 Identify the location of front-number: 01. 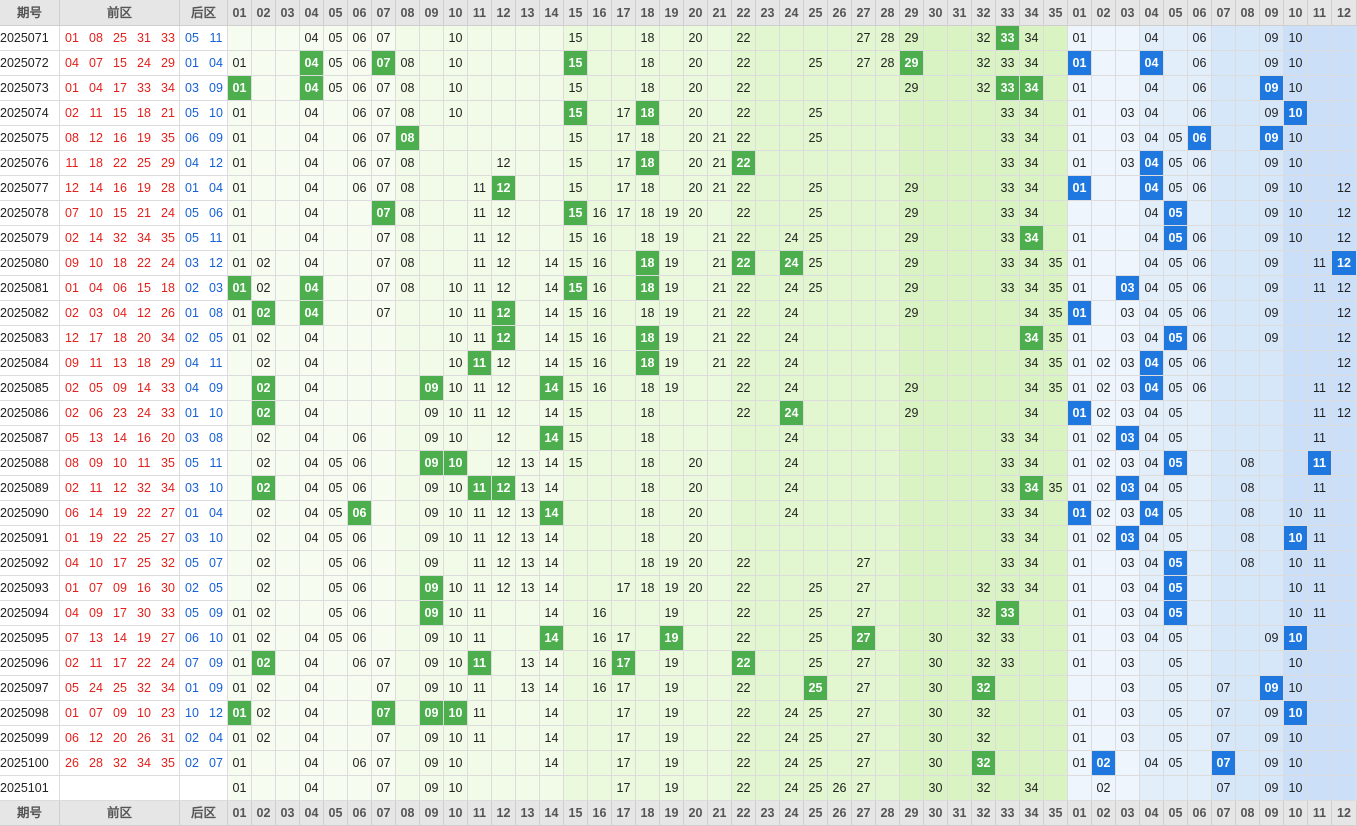
(72, 288).